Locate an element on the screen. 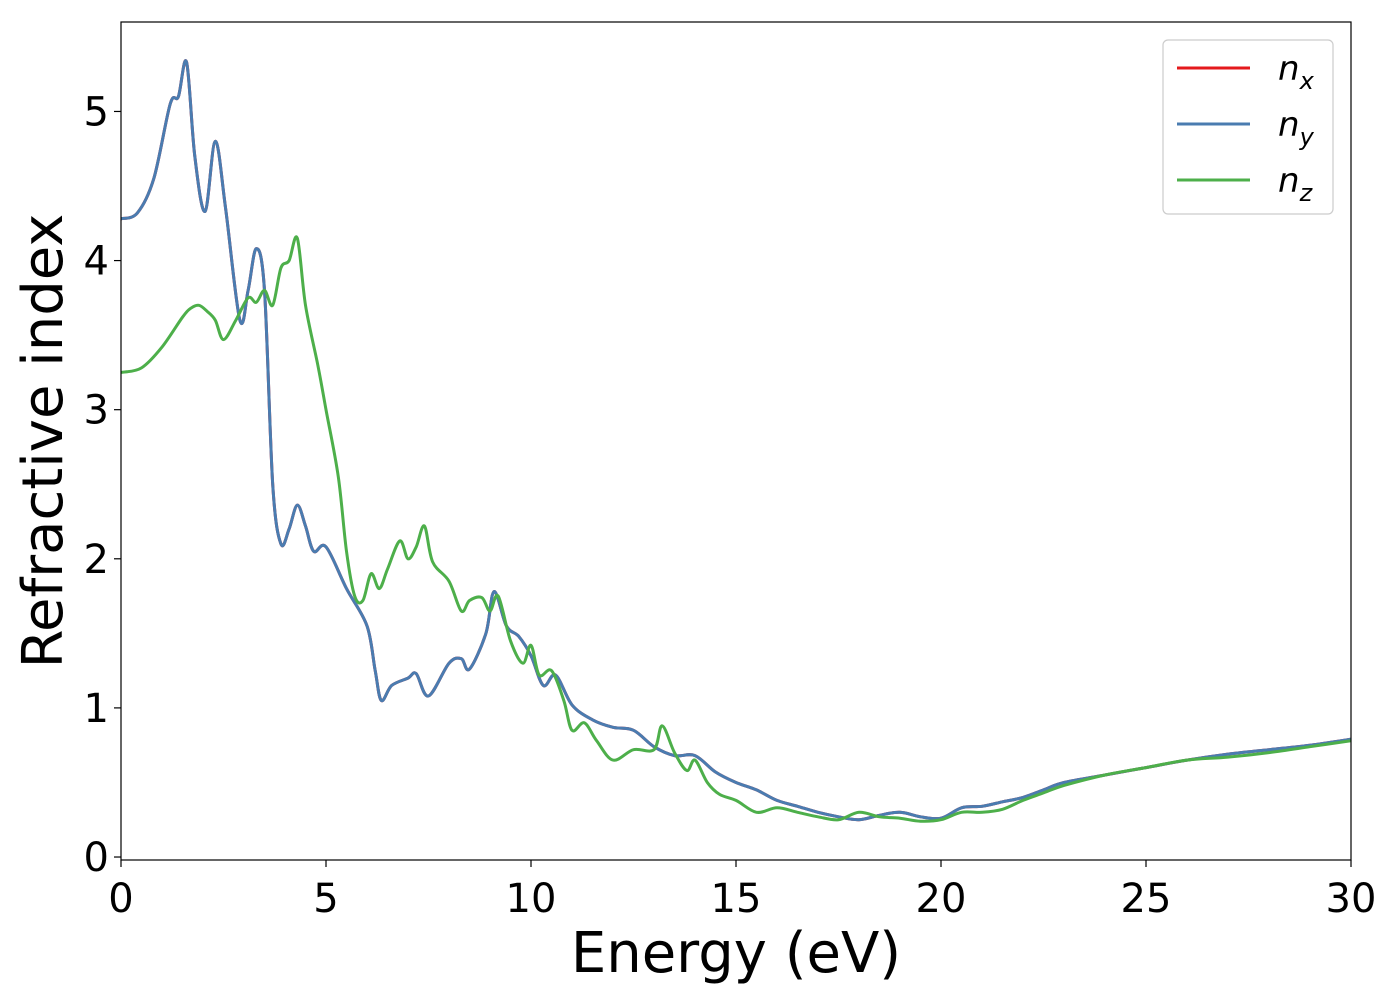 This screenshot has height=1000, width=1400. x-tick-label: 5 is located at coordinates (325, 899).